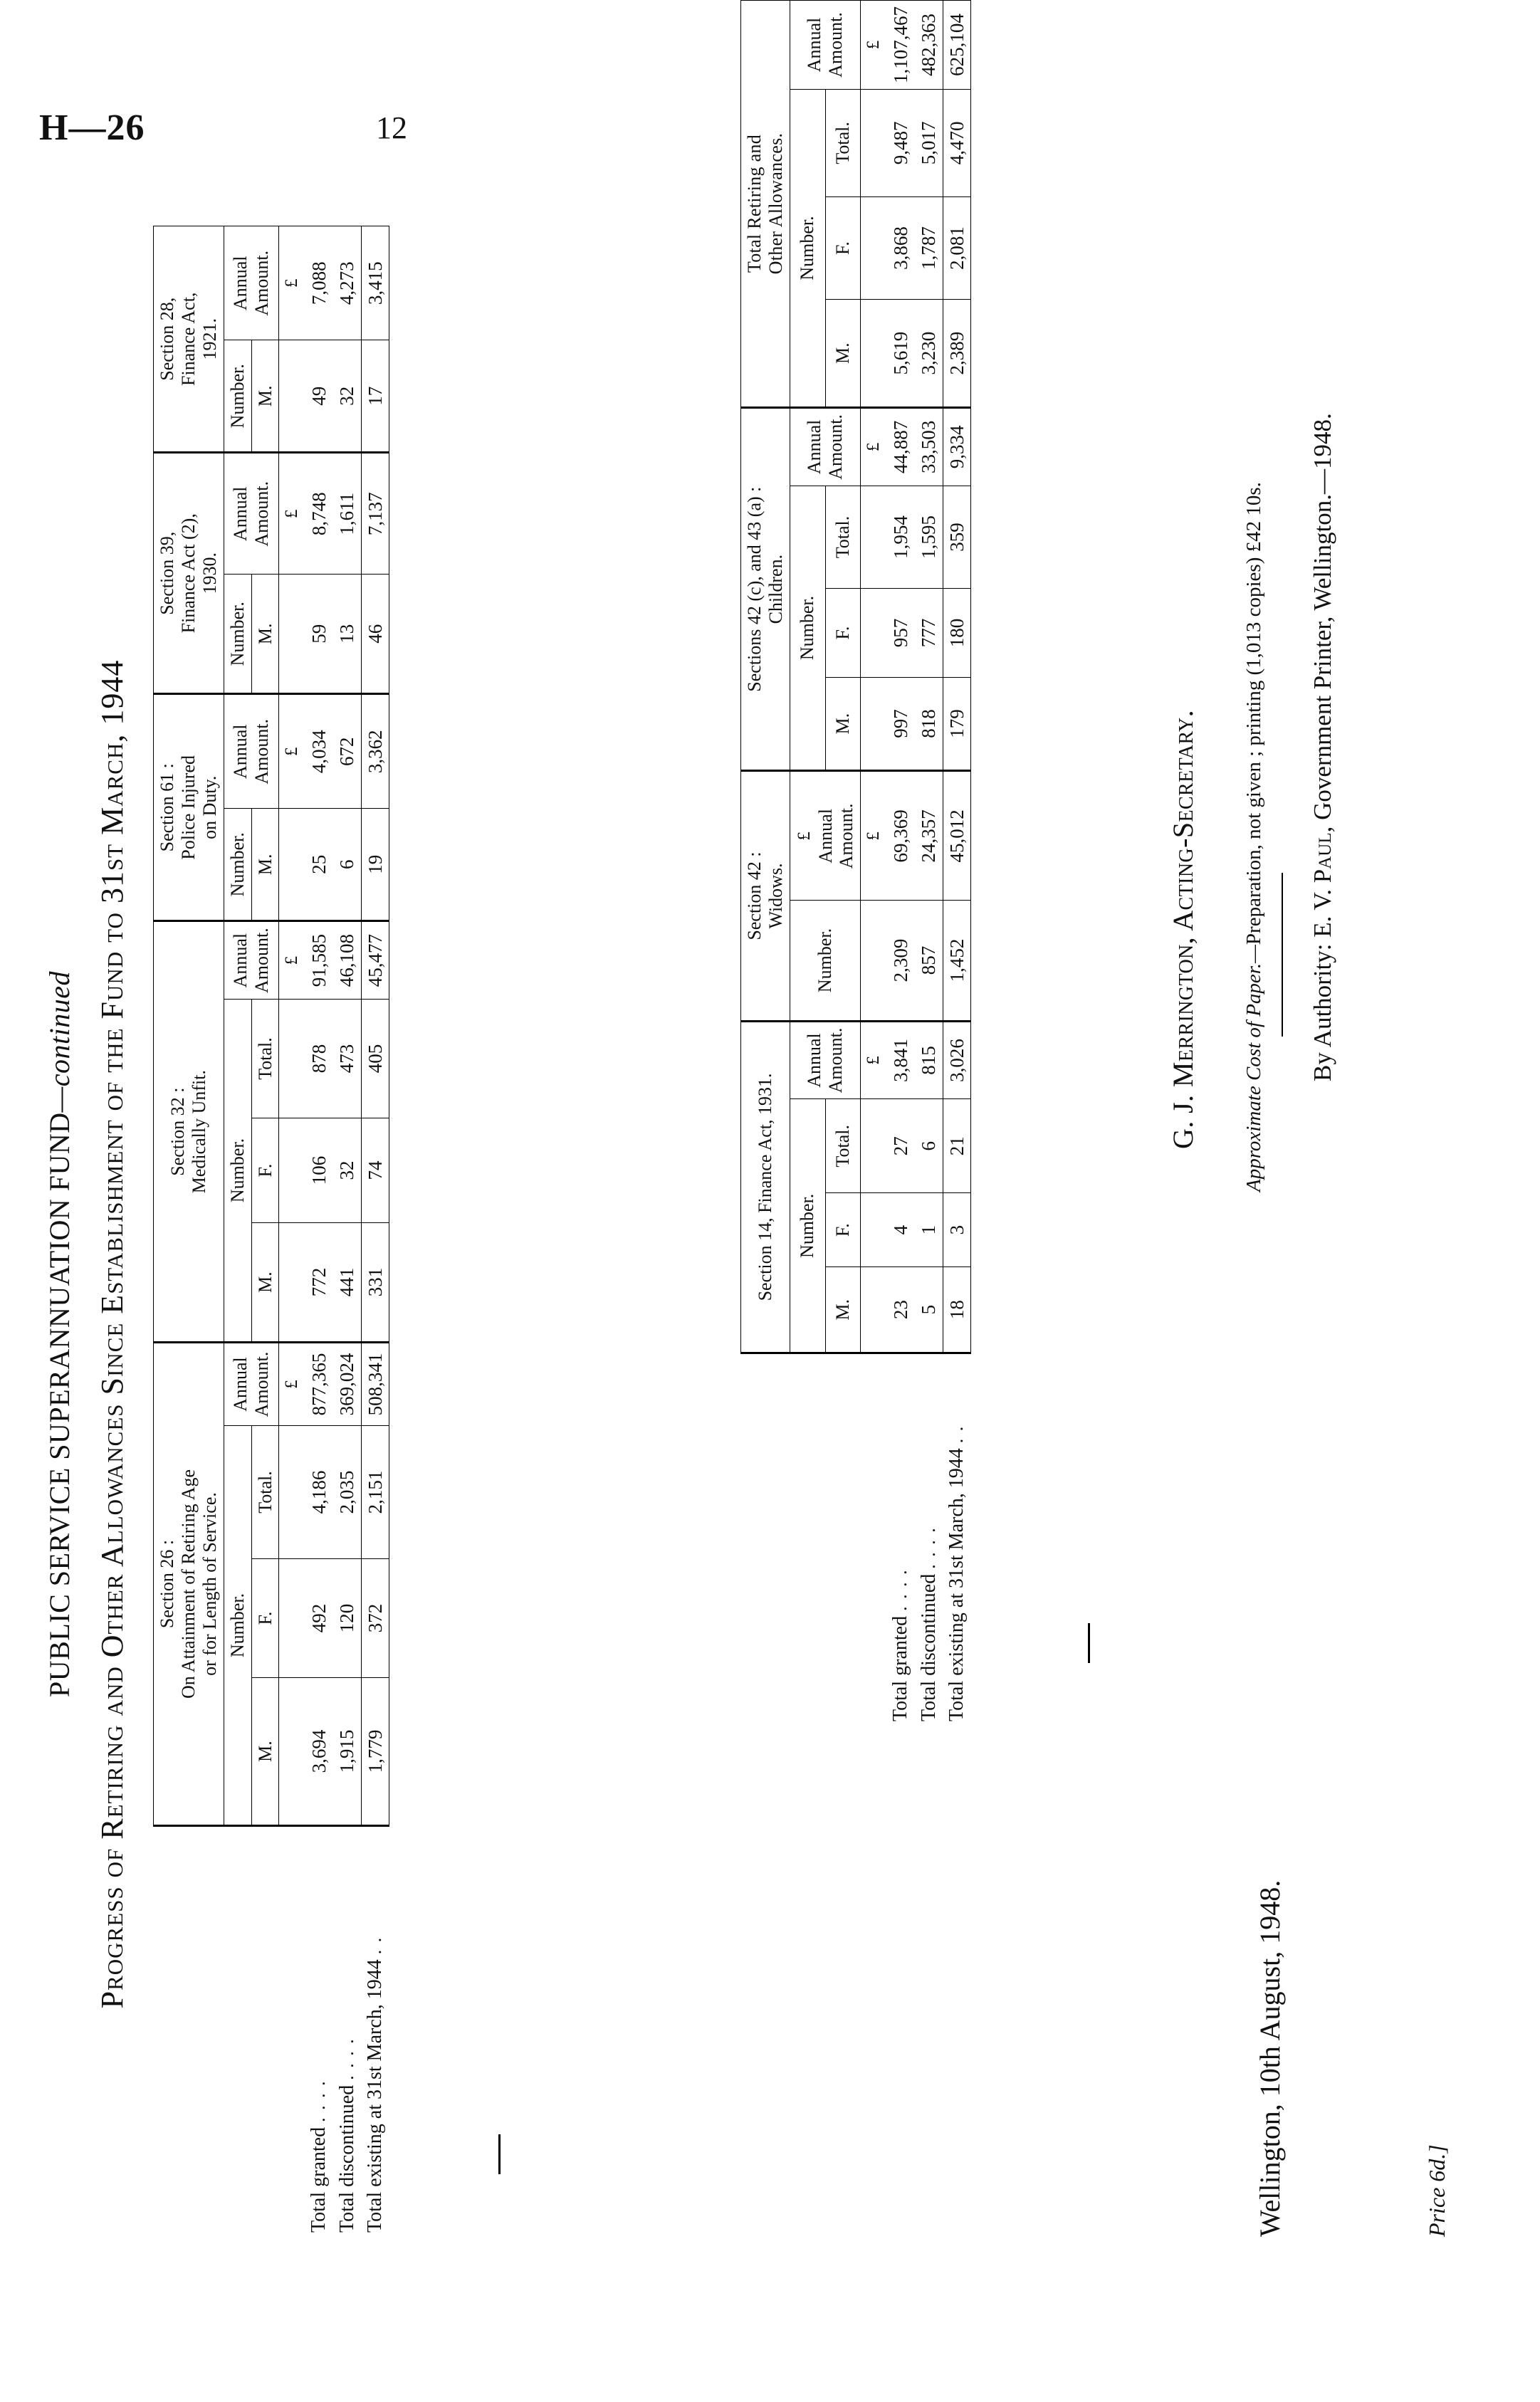 This screenshot has height=2402, width=1540. I want to click on cell-children-m: 818, so click(928, 724).